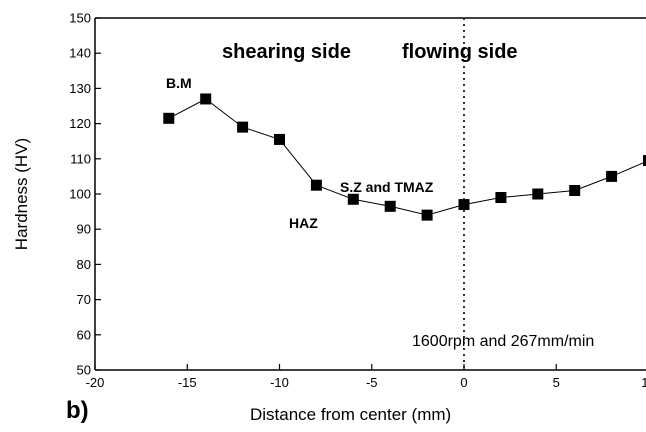  Describe the element at coordinates (77, 410) in the screenshot. I see `panel-label: b)` at that location.